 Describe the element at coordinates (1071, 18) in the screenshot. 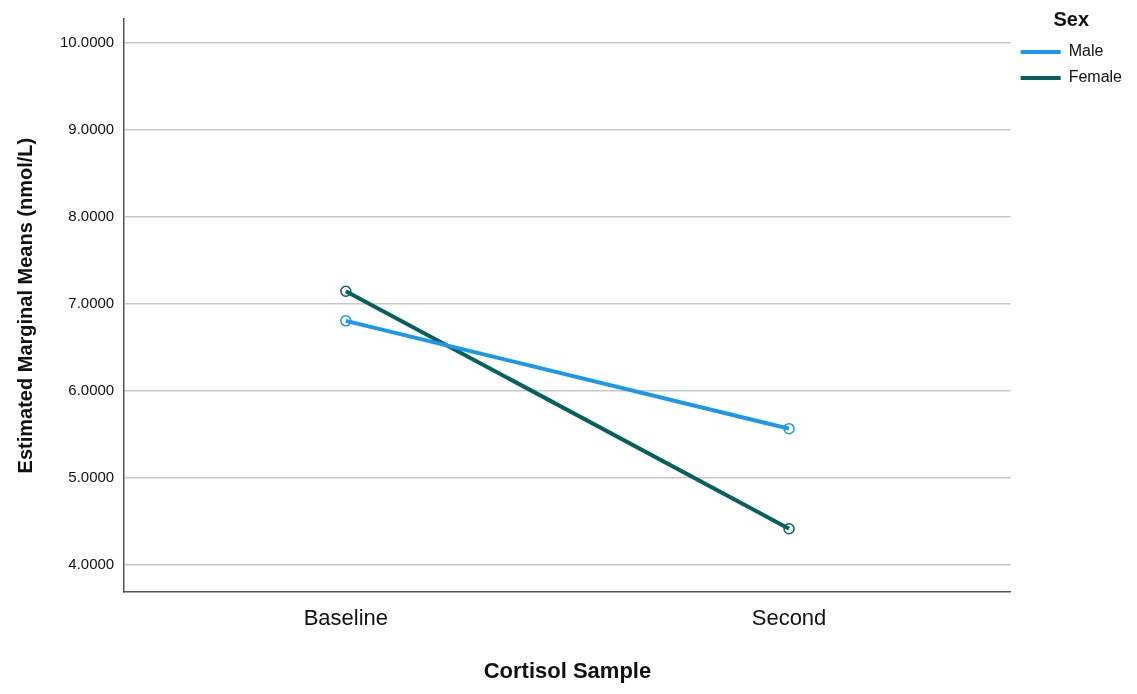

I see `legend-title: Sex` at that location.